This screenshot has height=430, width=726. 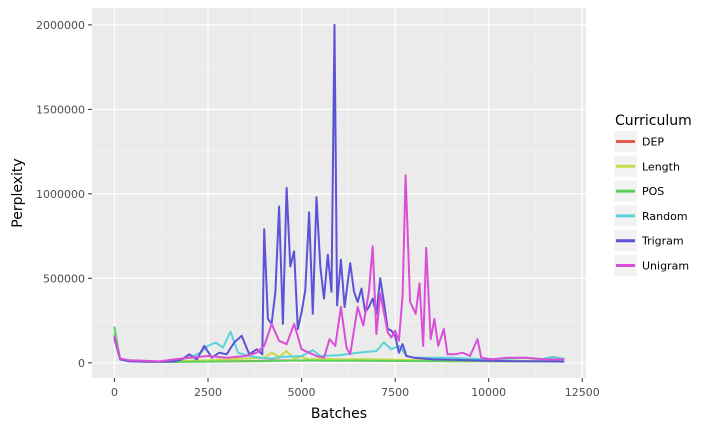 I want to click on legend-label: DEP, so click(x=653, y=142).